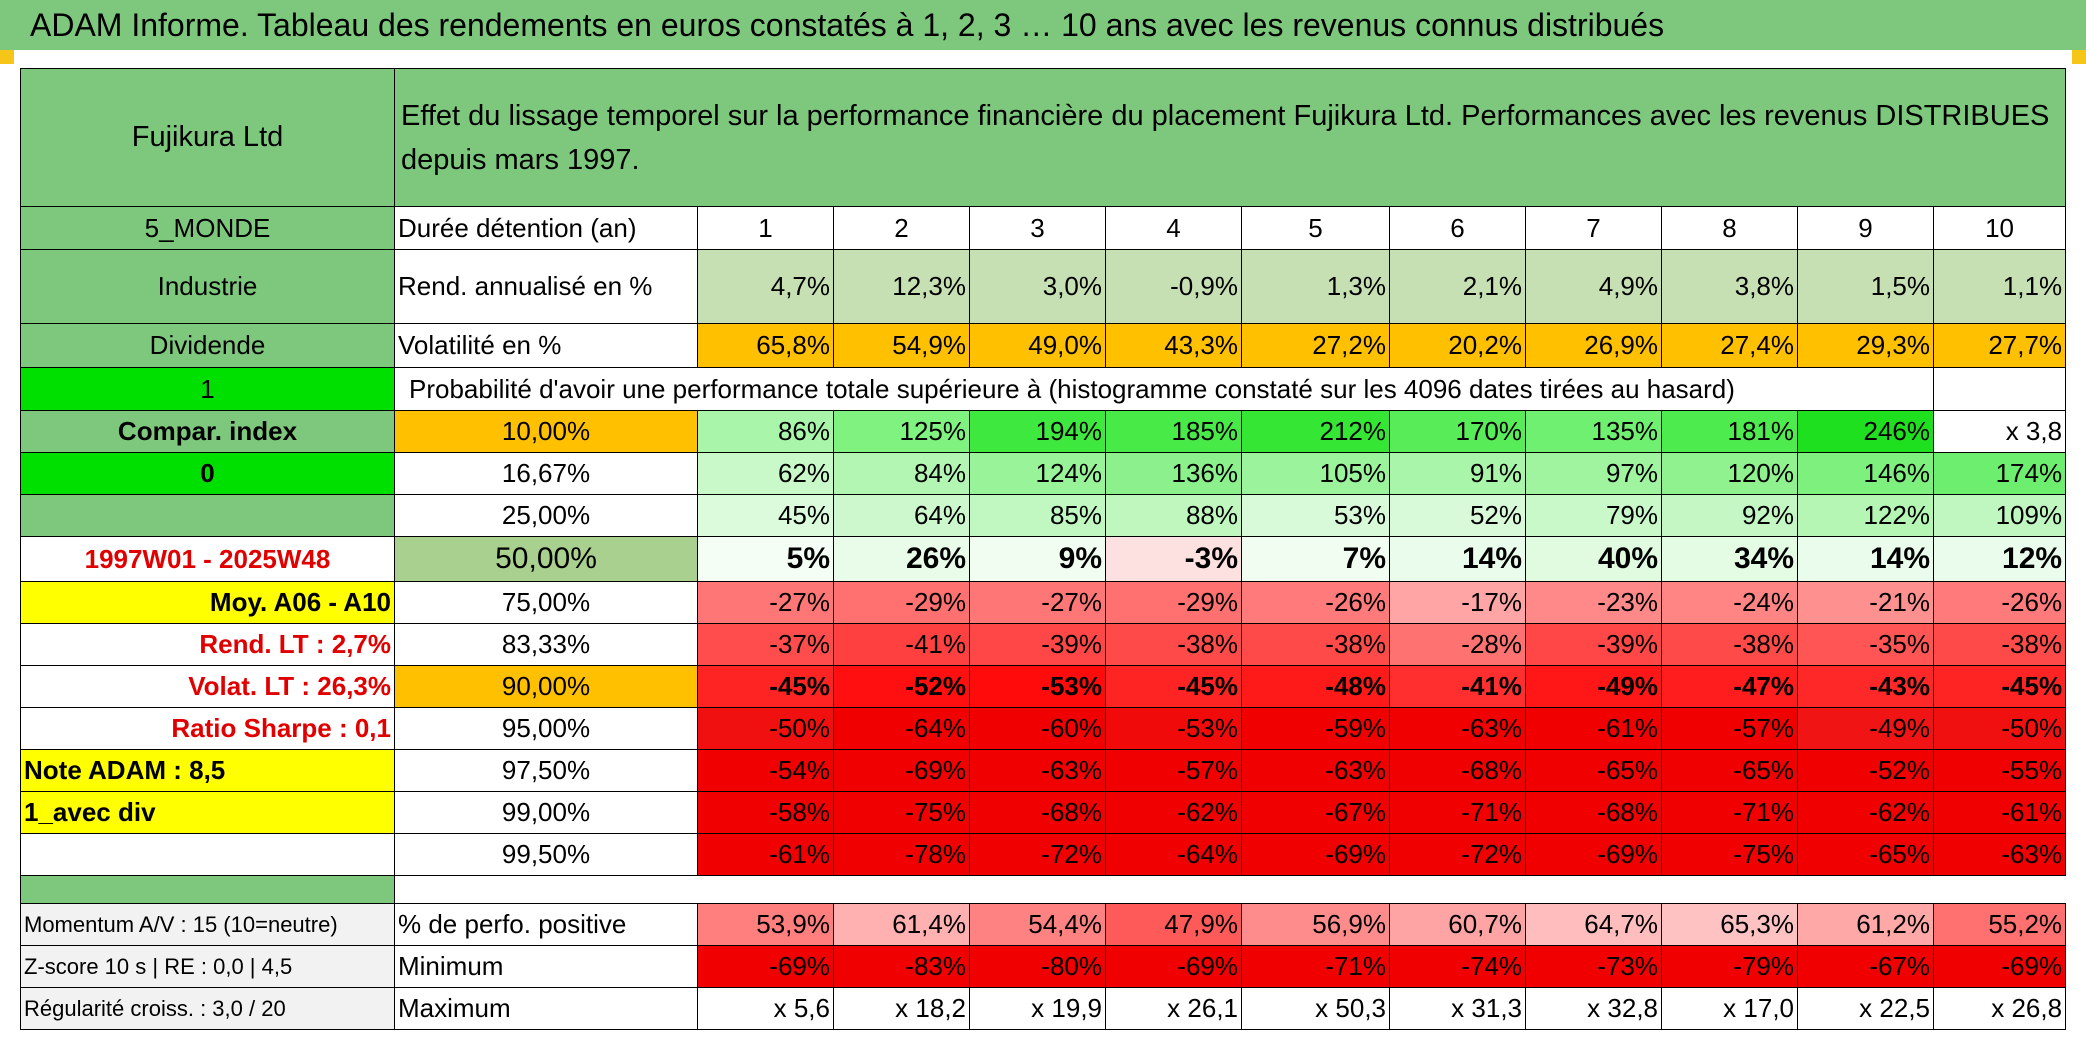  I want to click on percentile-cell: -41%, so click(1457, 686).